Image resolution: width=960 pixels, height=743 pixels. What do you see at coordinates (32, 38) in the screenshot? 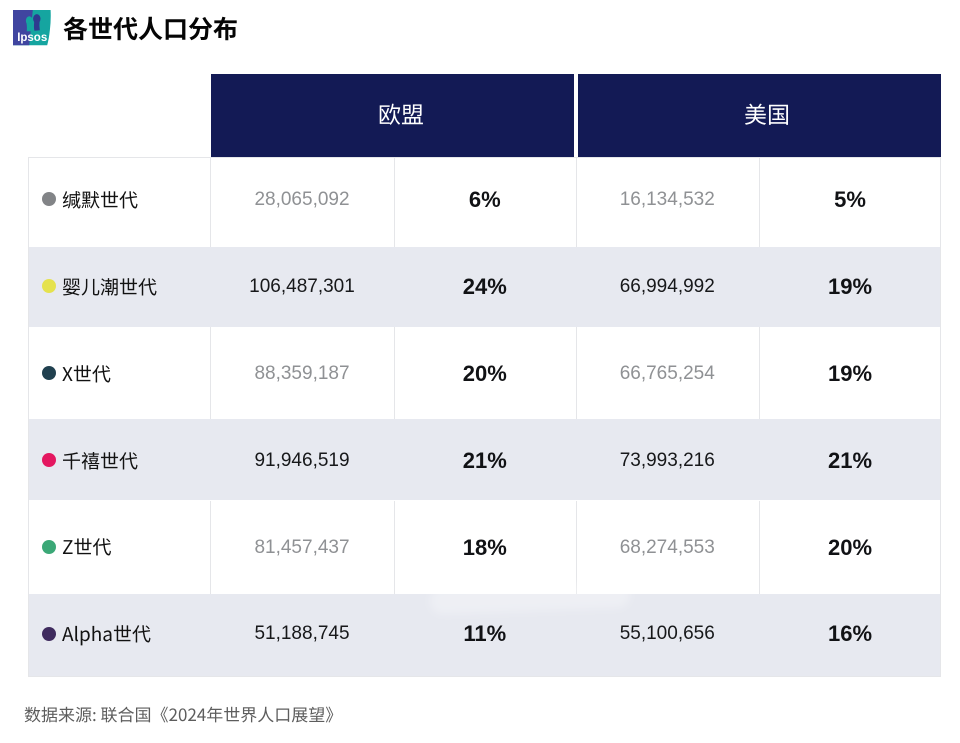
I see `svg-text: Ipsos` at bounding box center [32, 38].